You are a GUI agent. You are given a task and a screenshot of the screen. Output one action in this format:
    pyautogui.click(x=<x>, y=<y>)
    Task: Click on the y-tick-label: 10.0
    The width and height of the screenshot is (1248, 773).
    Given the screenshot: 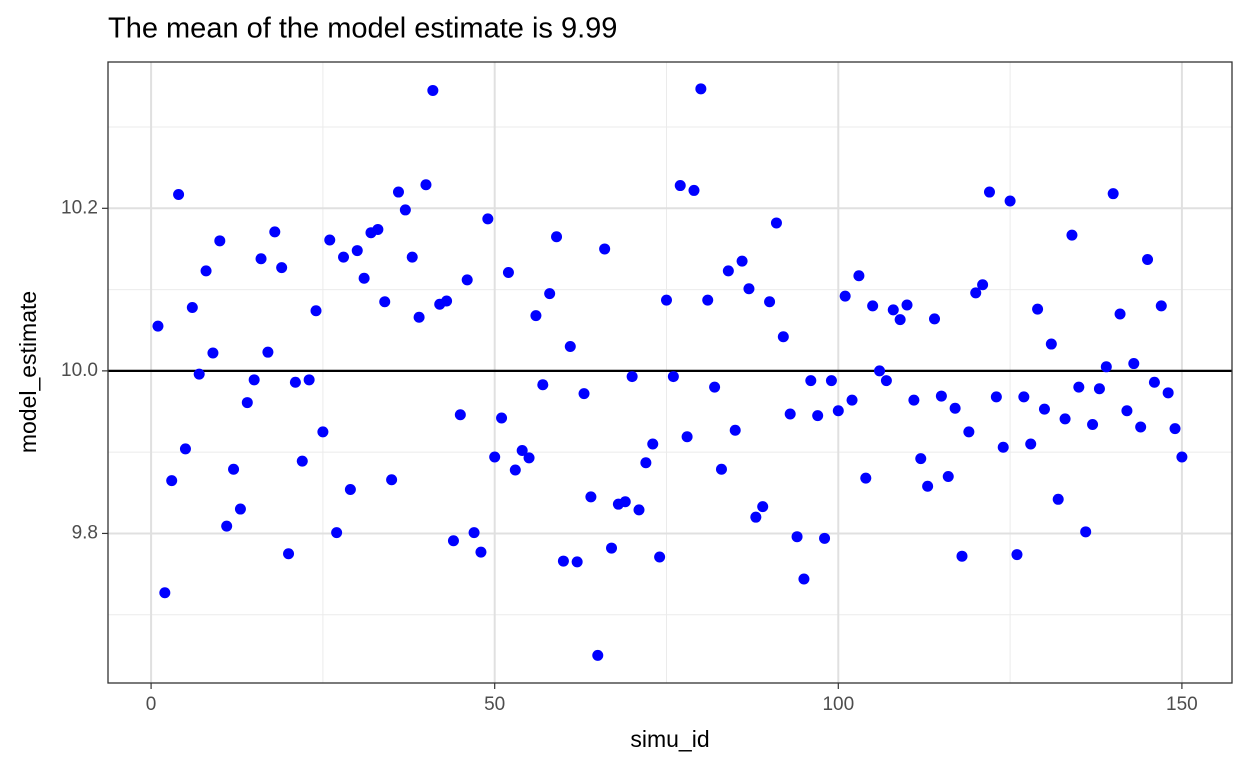 What is the action you would take?
    pyautogui.click(x=79, y=370)
    